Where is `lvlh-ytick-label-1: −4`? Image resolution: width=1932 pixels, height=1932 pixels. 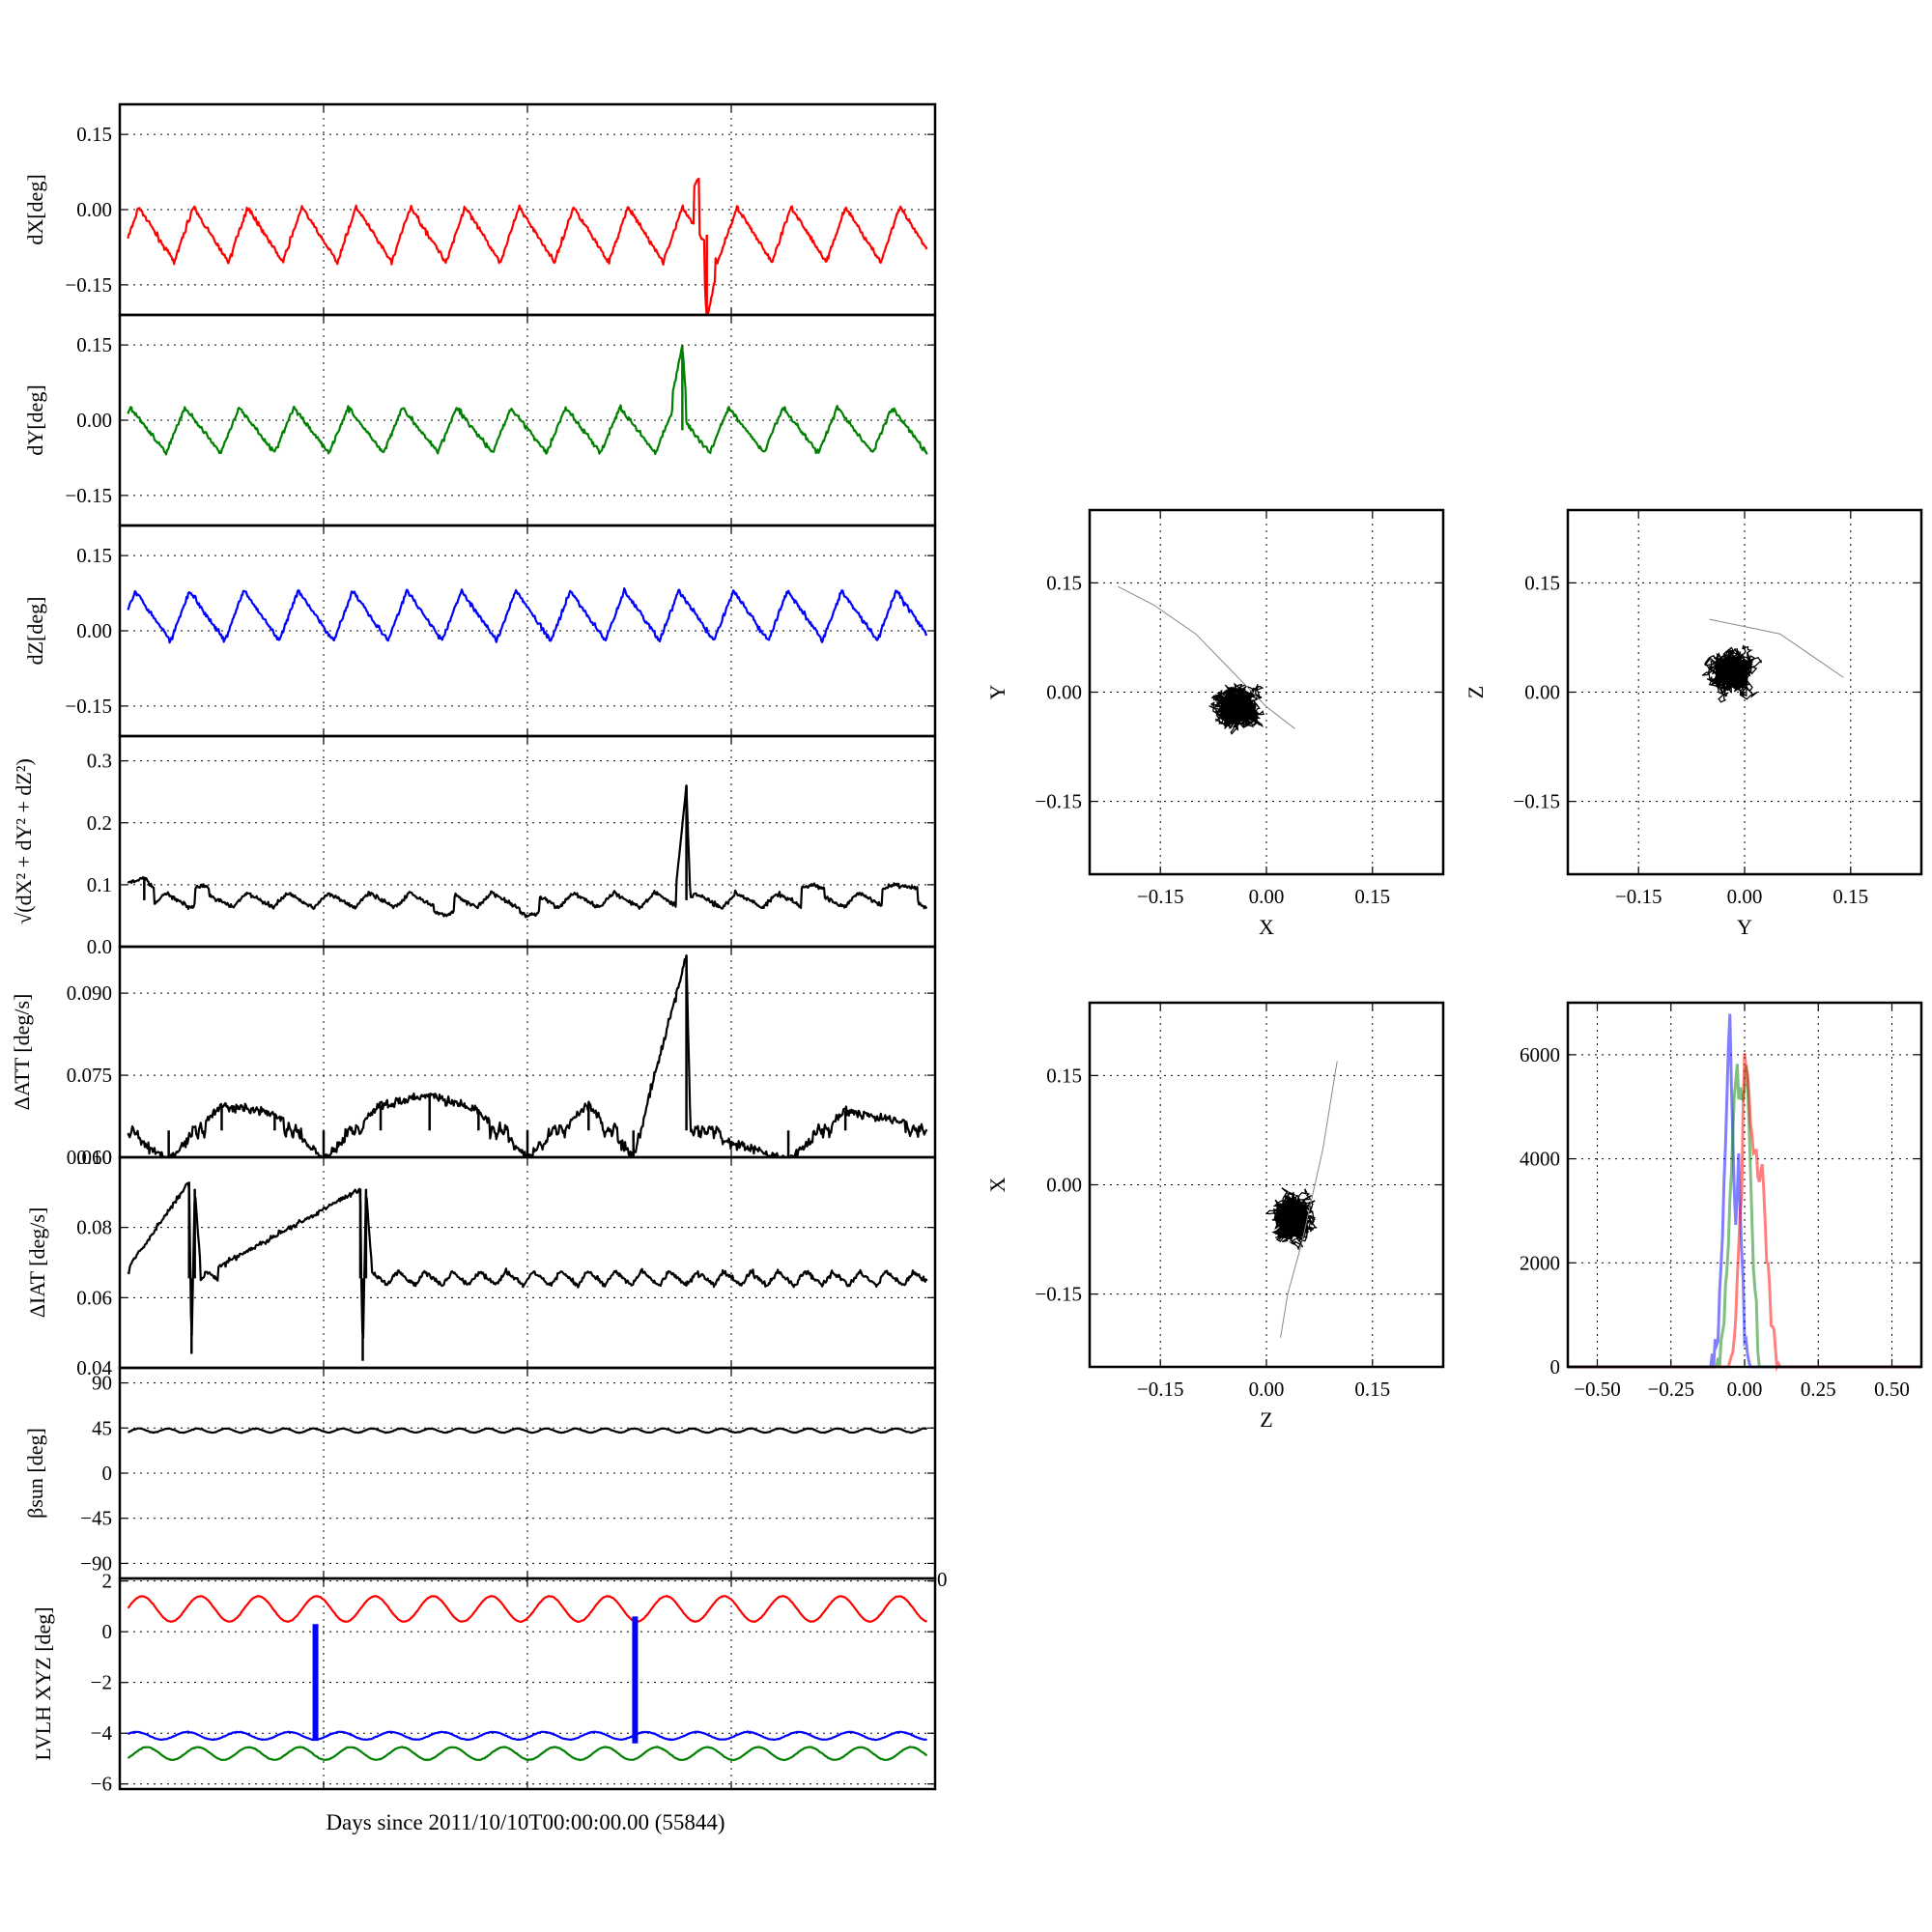 lvlh-ytick-label-1: −4 is located at coordinates (102, 1733).